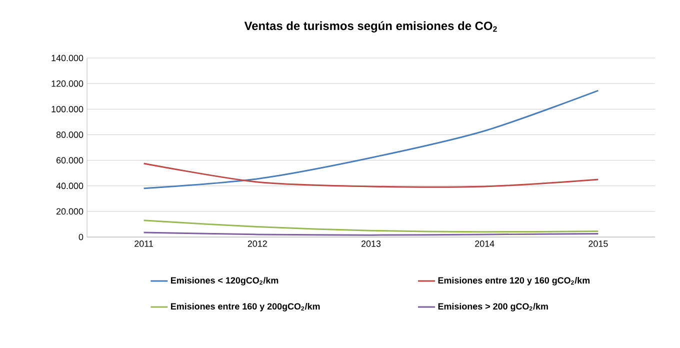 The height and width of the screenshot is (348, 680). Describe the element at coordinates (245, 307) in the screenshot. I see `legend-label: Emisiones entre 160 y 200gCO$_{2}$/km` at that location.